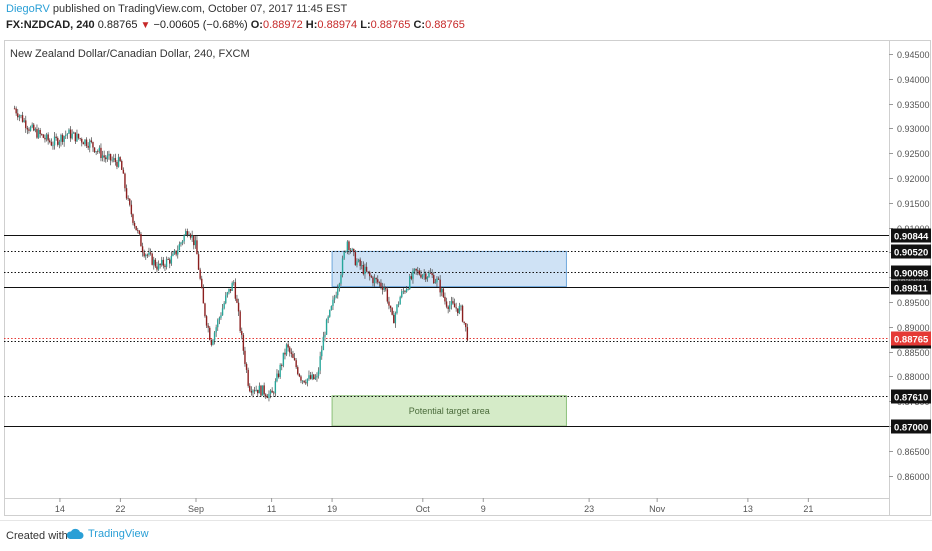 Image resolution: width=932 pixels, height=551 pixels. I want to click on low-value: 0.88765, so click(390, 25).